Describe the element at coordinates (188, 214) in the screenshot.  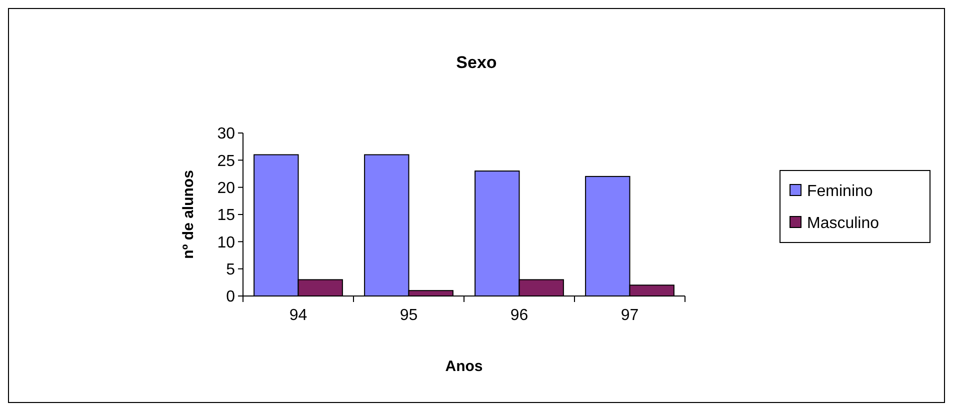
I see `y-axis-title: nº de alunos` at that location.